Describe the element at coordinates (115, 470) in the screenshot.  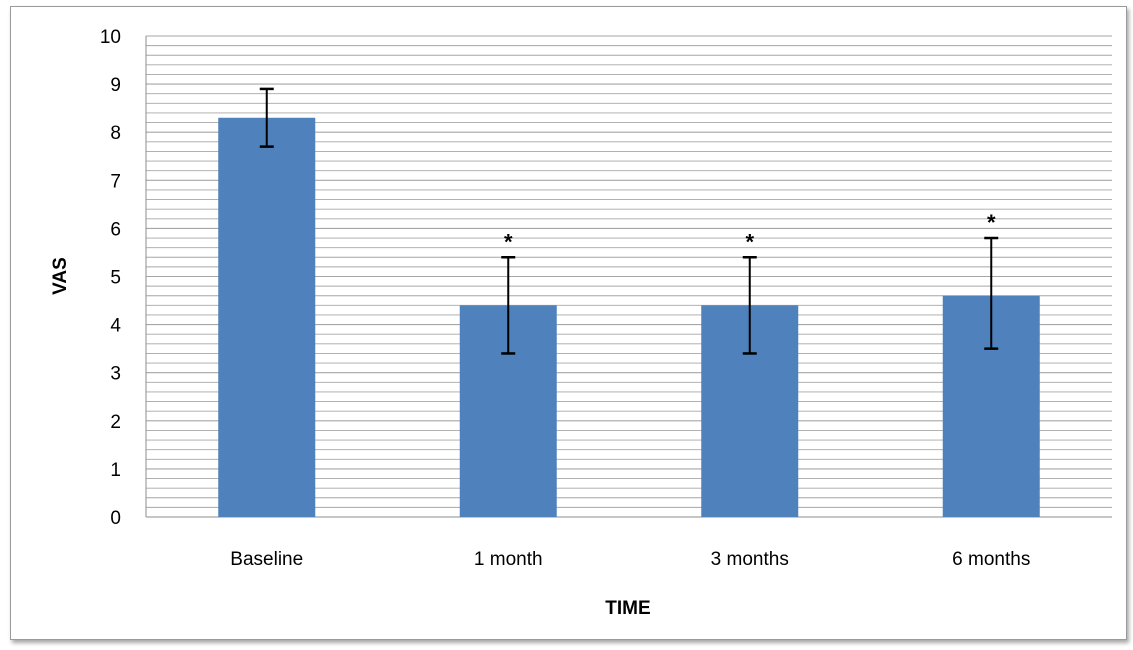
I see `y-tick-label: 1` at that location.